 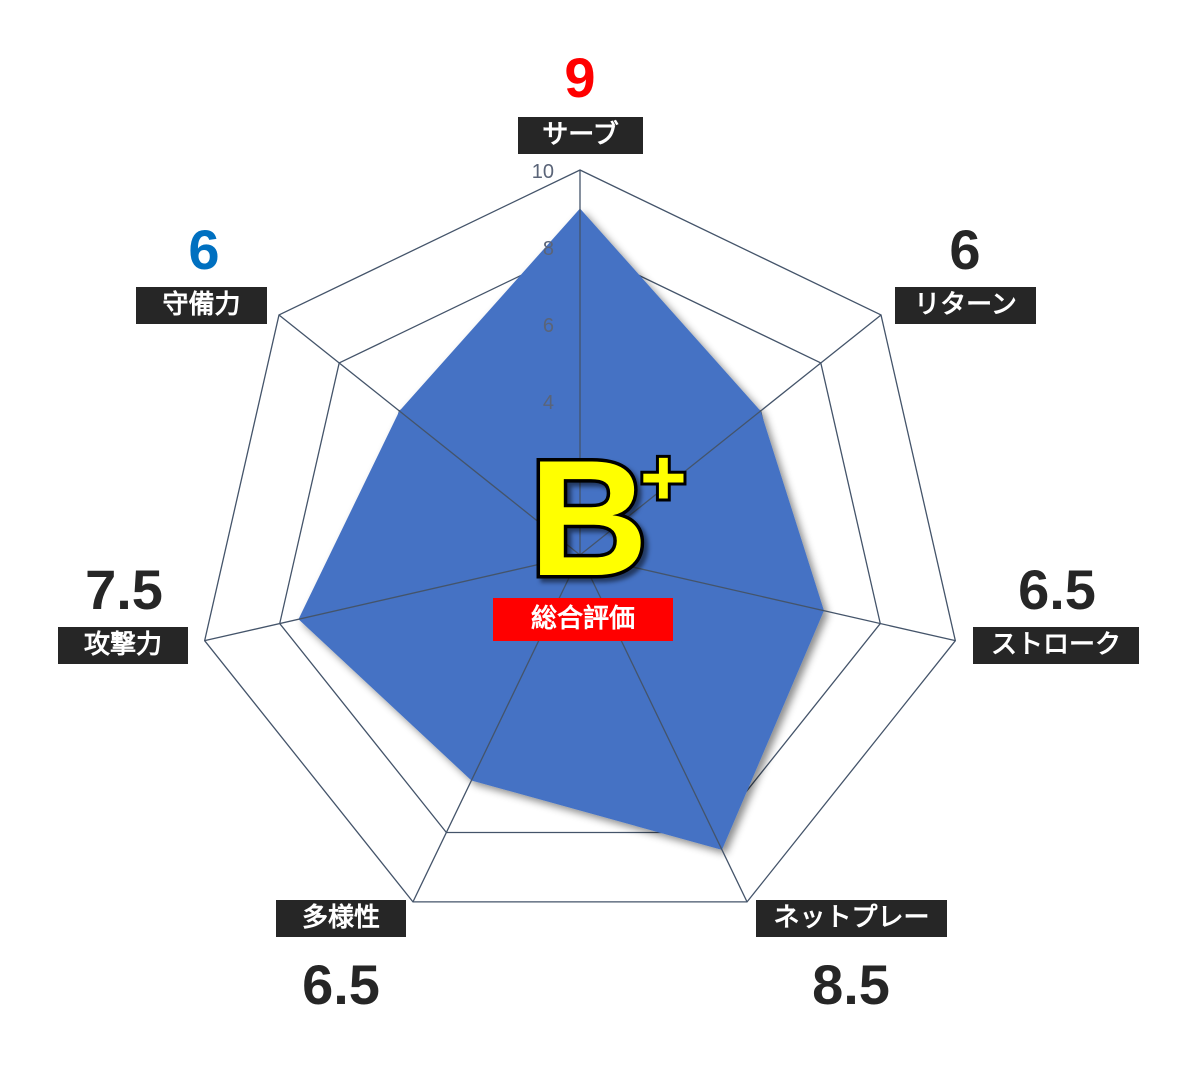 I want to click on data-label: 7.5, so click(x=124, y=589).